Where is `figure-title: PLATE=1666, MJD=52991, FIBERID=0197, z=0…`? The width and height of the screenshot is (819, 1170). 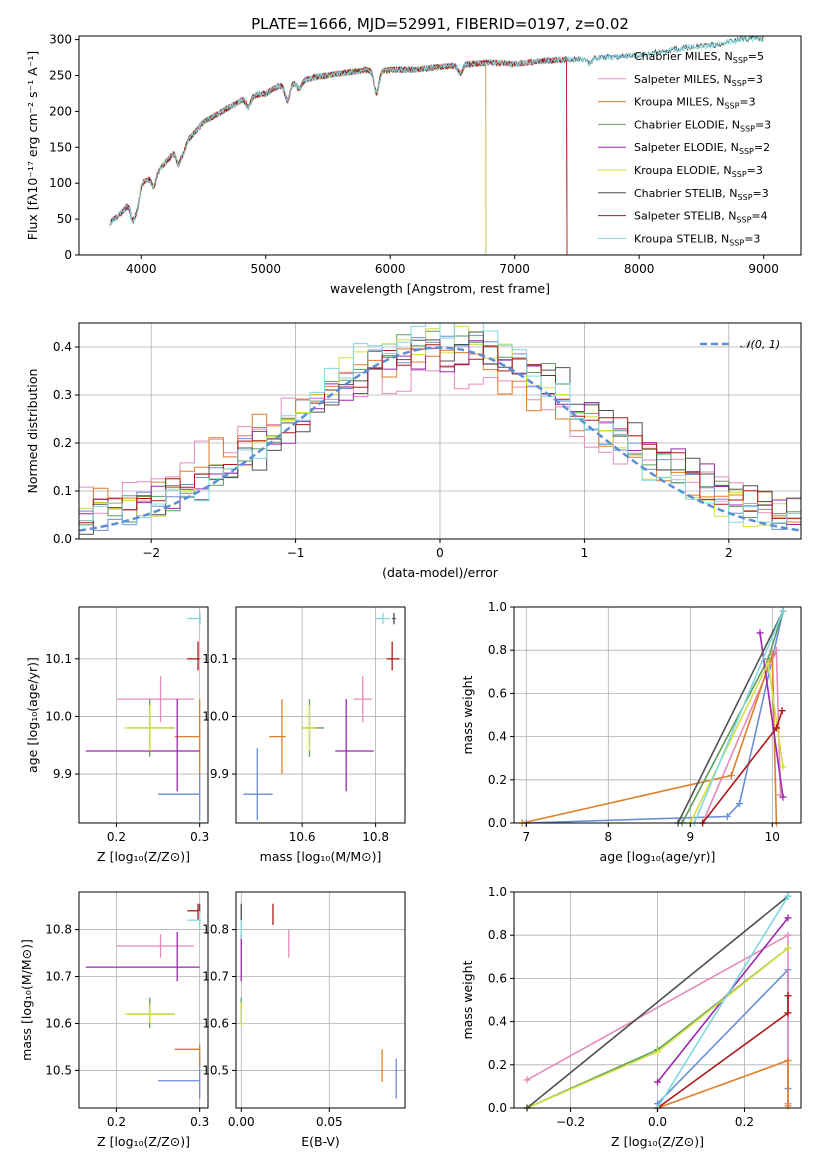 figure-title: PLATE=1666, MJD=52991, FIBERID=0197, z=0… is located at coordinates (440, 24).